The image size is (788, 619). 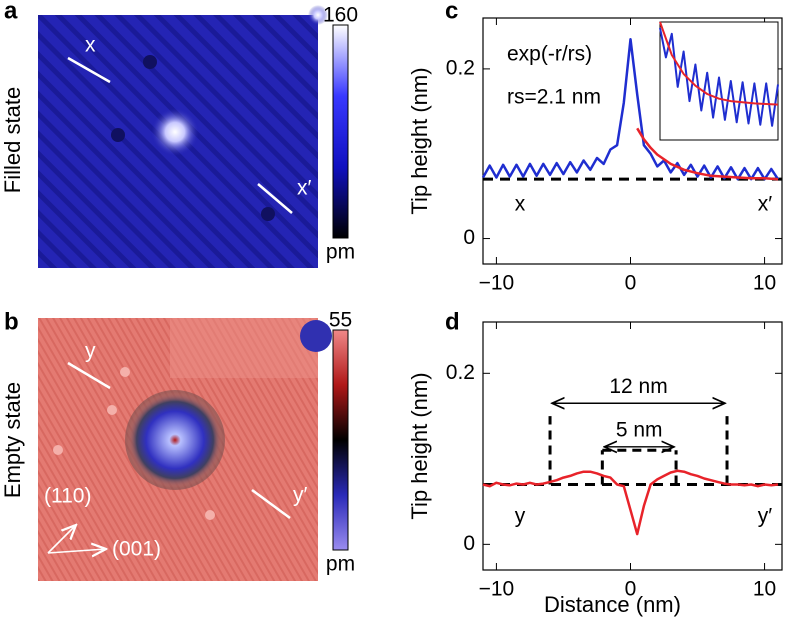 What do you see at coordinates (90, 351) in the screenshot?
I see `profile-label: y` at bounding box center [90, 351].